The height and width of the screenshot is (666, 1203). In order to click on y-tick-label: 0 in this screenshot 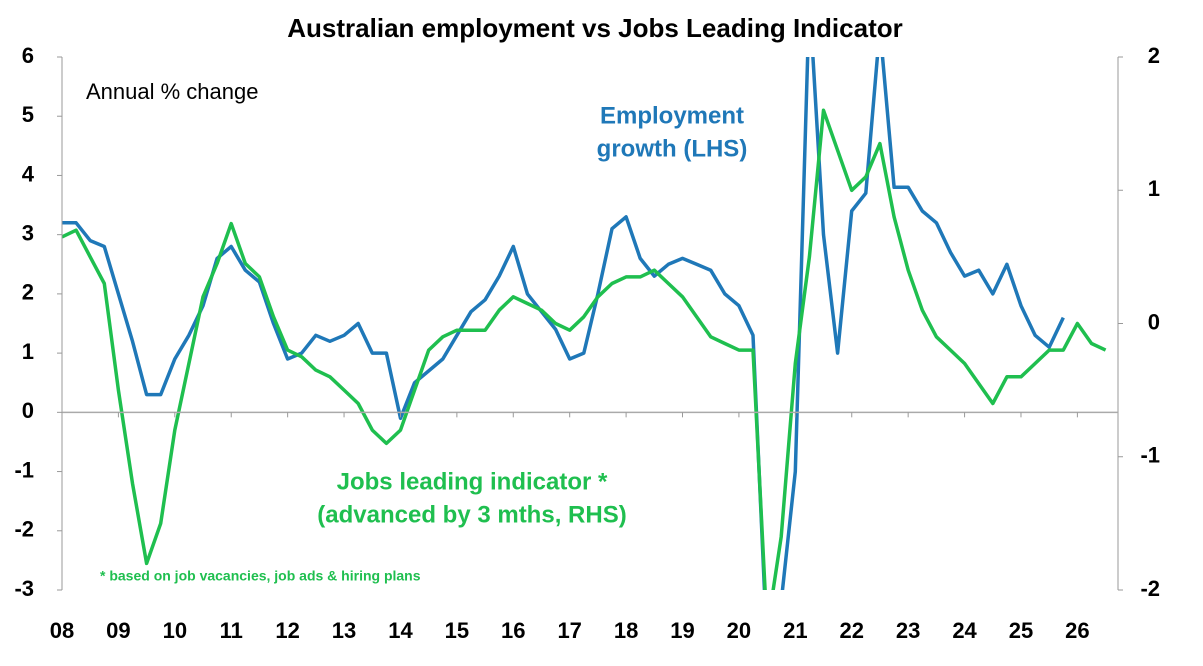, I will do `click(28, 410)`.